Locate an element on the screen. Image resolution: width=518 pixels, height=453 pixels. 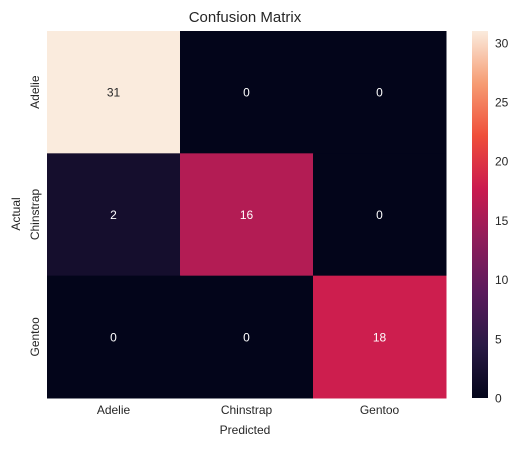
colorbar-tick-label: 25 is located at coordinates (502, 103).